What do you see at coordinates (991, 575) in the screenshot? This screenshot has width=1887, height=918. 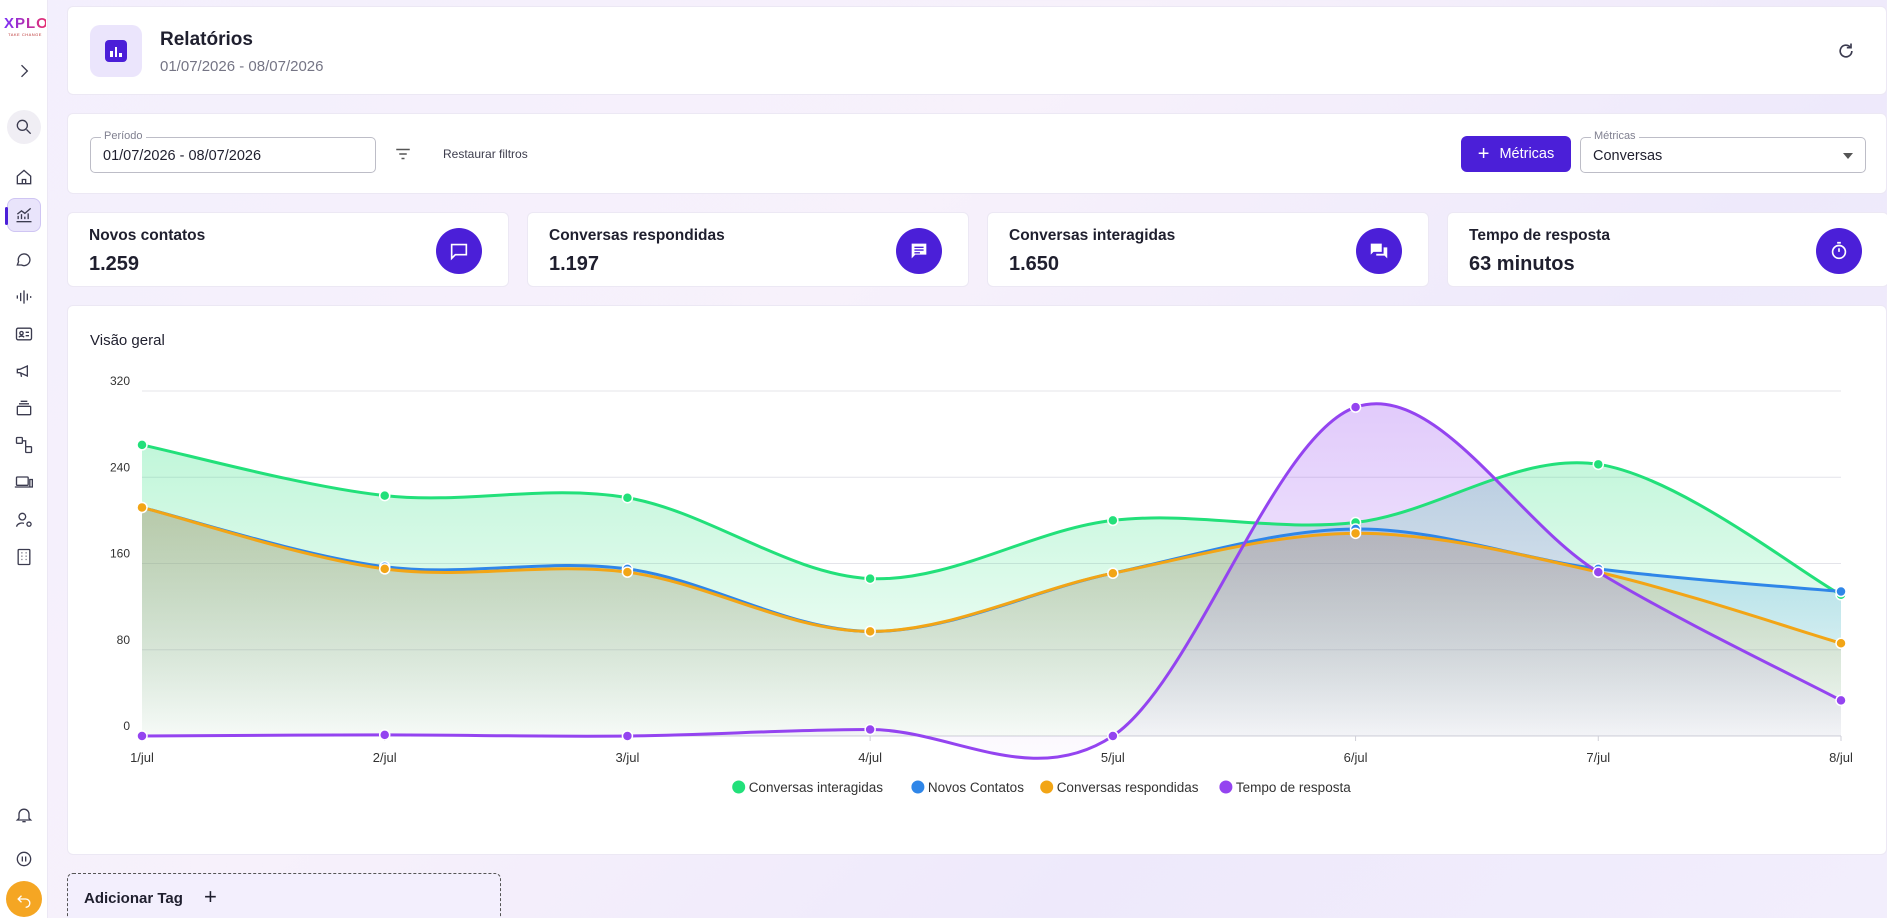 I see `series-line` at bounding box center [991, 575].